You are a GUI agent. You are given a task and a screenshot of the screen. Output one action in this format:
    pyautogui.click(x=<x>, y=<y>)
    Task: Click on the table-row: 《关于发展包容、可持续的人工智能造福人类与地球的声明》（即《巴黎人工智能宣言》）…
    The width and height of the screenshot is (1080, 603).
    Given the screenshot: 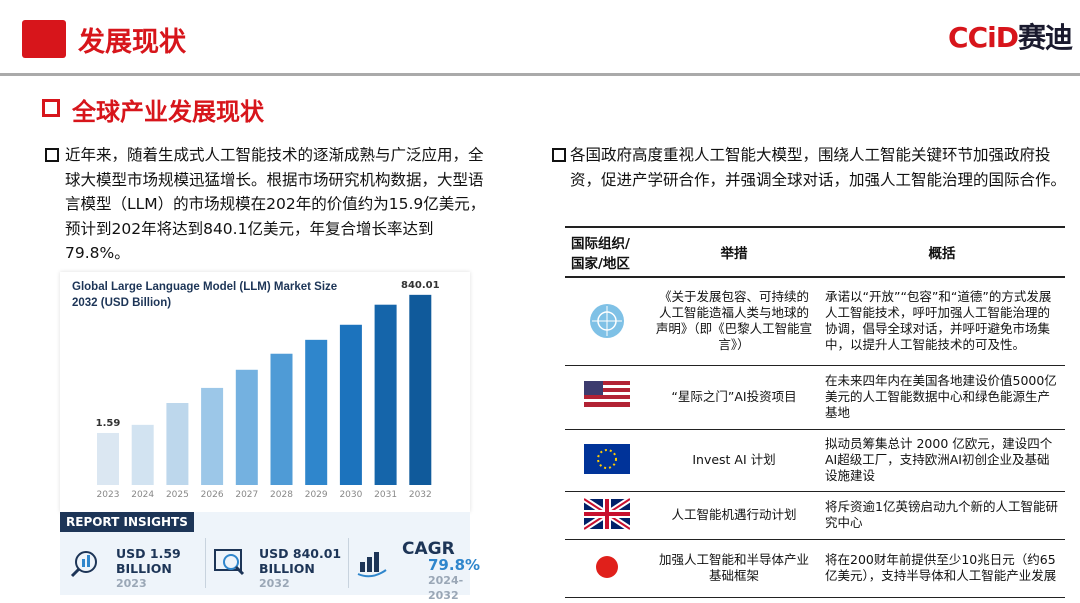 What is the action you would take?
    pyautogui.click(x=815, y=321)
    